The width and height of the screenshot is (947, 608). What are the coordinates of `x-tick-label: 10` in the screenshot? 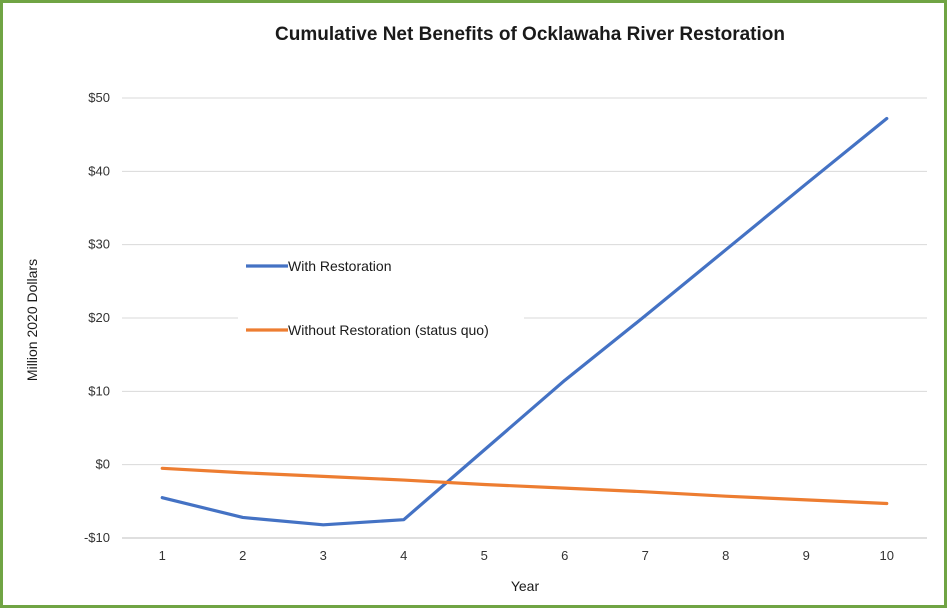 It's located at (887, 555).